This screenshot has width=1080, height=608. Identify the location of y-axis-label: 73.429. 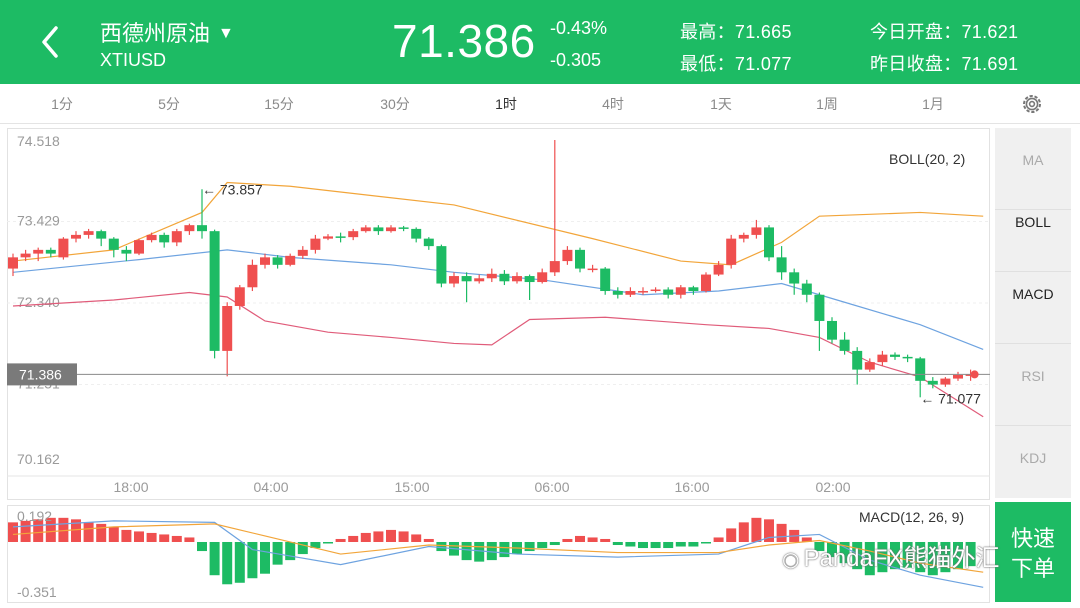
(38, 221).